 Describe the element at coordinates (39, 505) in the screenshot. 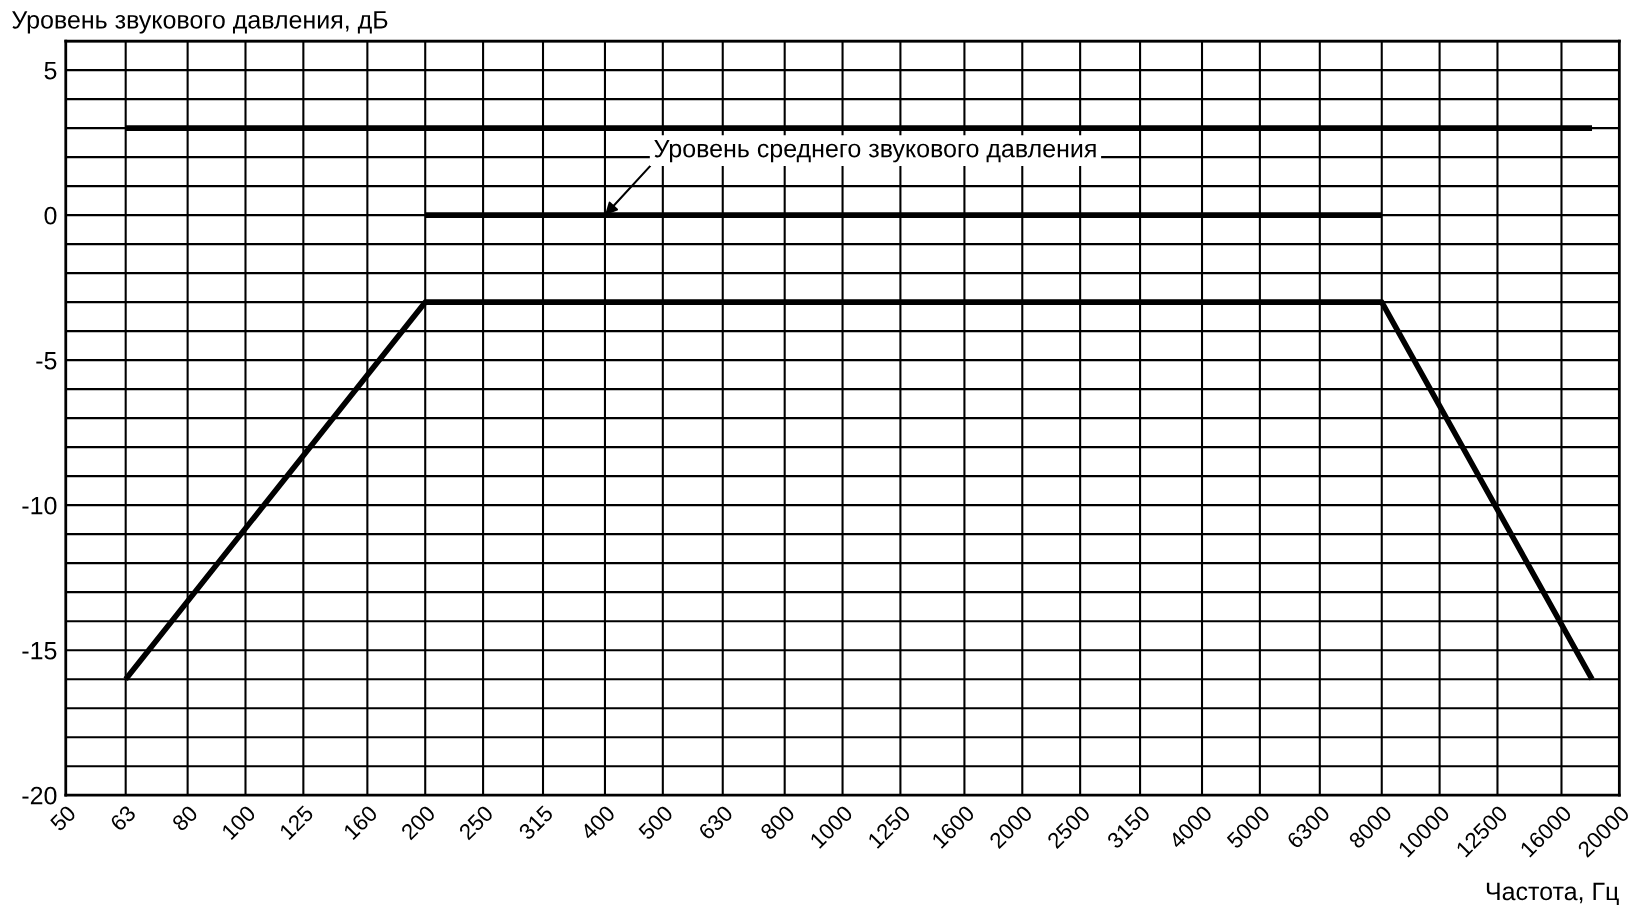

I see `y-tick-label: -10` at that location.